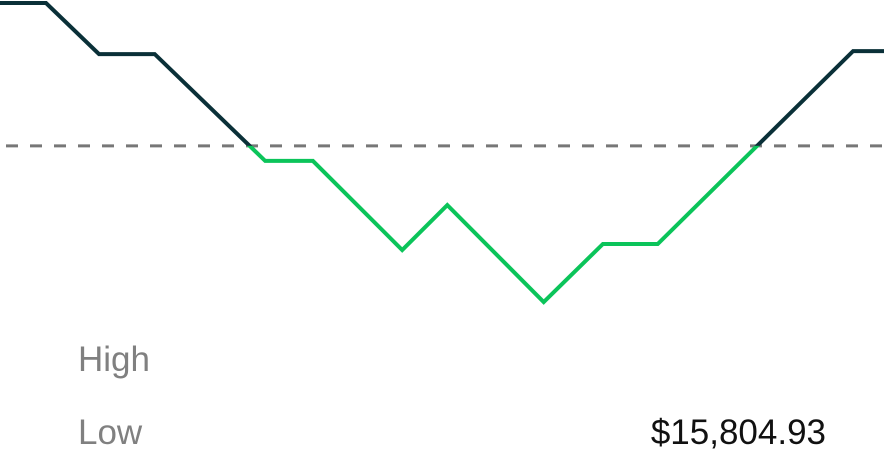  I want to click on low-value: $15,804.93, so click(738, 432).